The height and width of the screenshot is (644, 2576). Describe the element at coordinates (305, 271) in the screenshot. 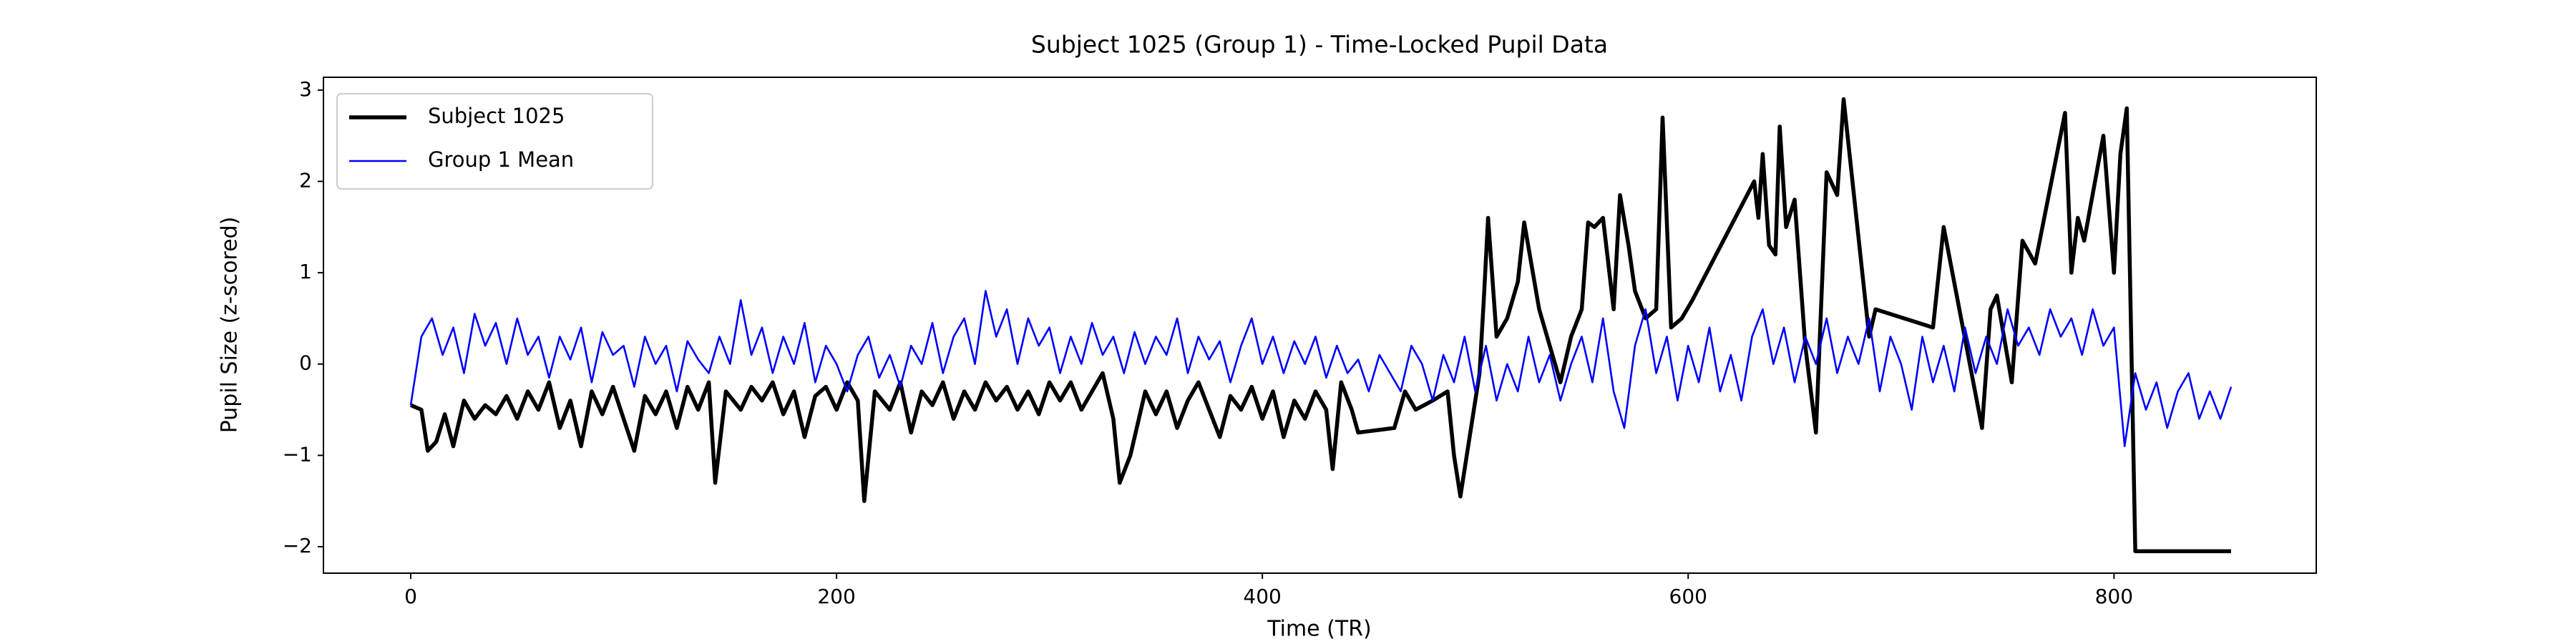

I see `y-tick-label: 1` at that location.